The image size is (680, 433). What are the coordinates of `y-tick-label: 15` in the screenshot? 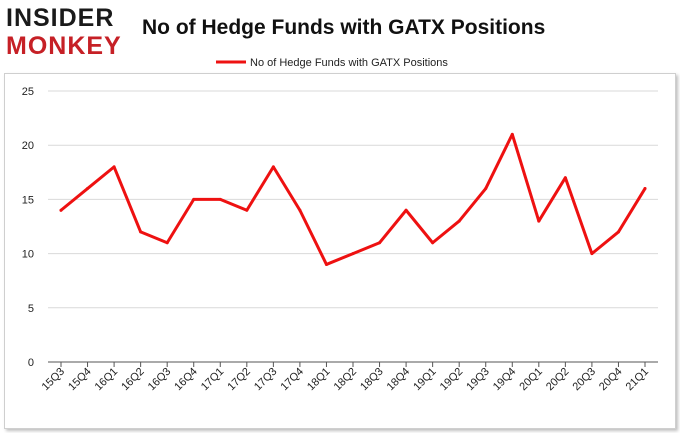 It's located at (28, 200).